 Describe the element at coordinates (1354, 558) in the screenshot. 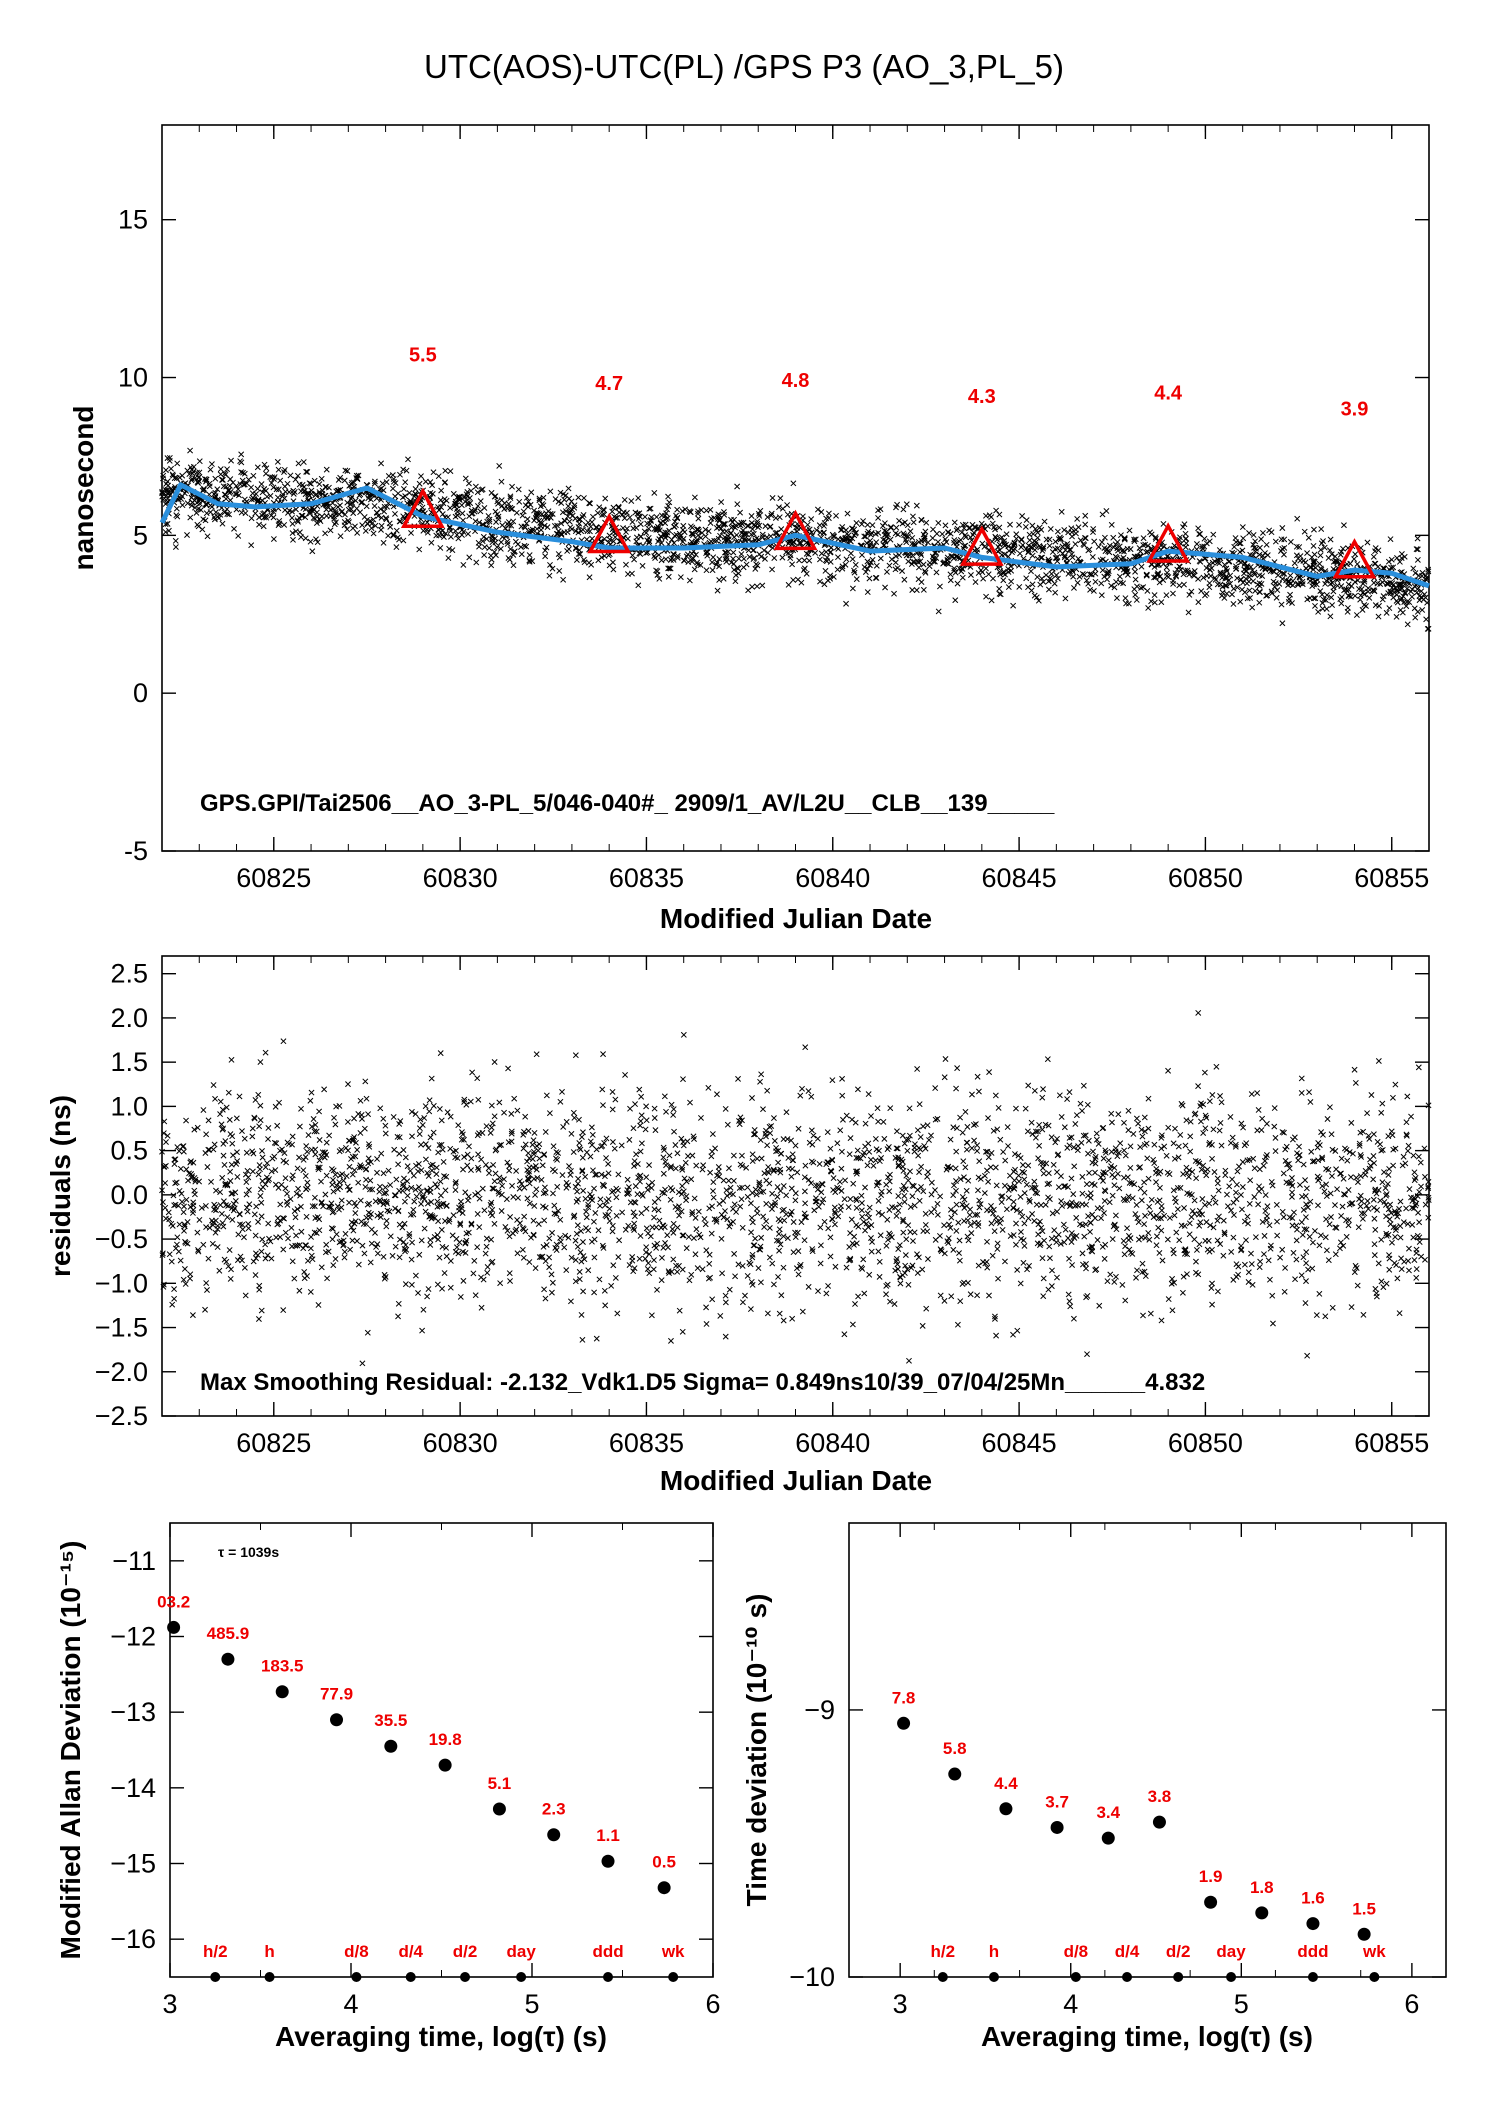

I see `triangle-marker` at that location.